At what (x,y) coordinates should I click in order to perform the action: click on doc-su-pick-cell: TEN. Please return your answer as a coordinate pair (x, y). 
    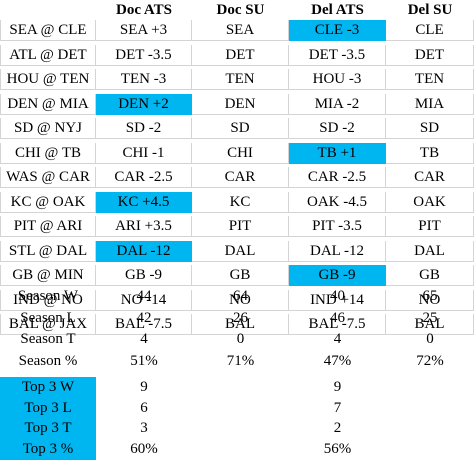
    Looking at the image, I should click on (240, 79).